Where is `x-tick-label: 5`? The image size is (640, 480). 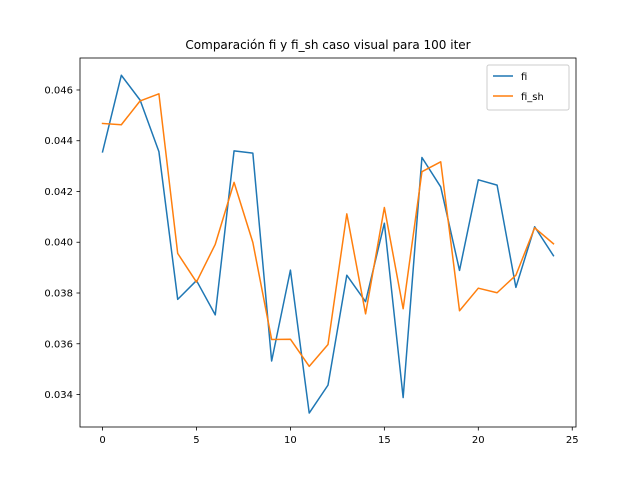 x-tick-label: 5 is located at coordinates (196, 440).